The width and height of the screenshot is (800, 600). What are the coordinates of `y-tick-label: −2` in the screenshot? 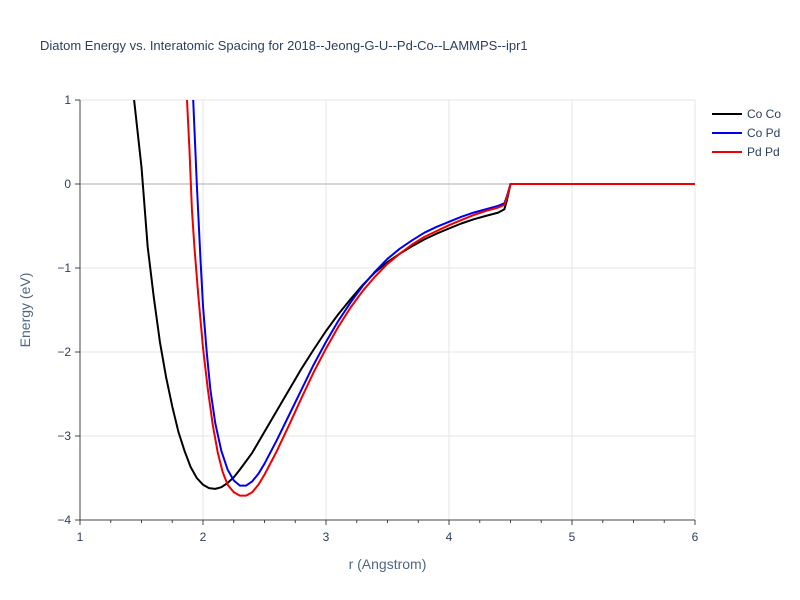 It's located at (64, 352).